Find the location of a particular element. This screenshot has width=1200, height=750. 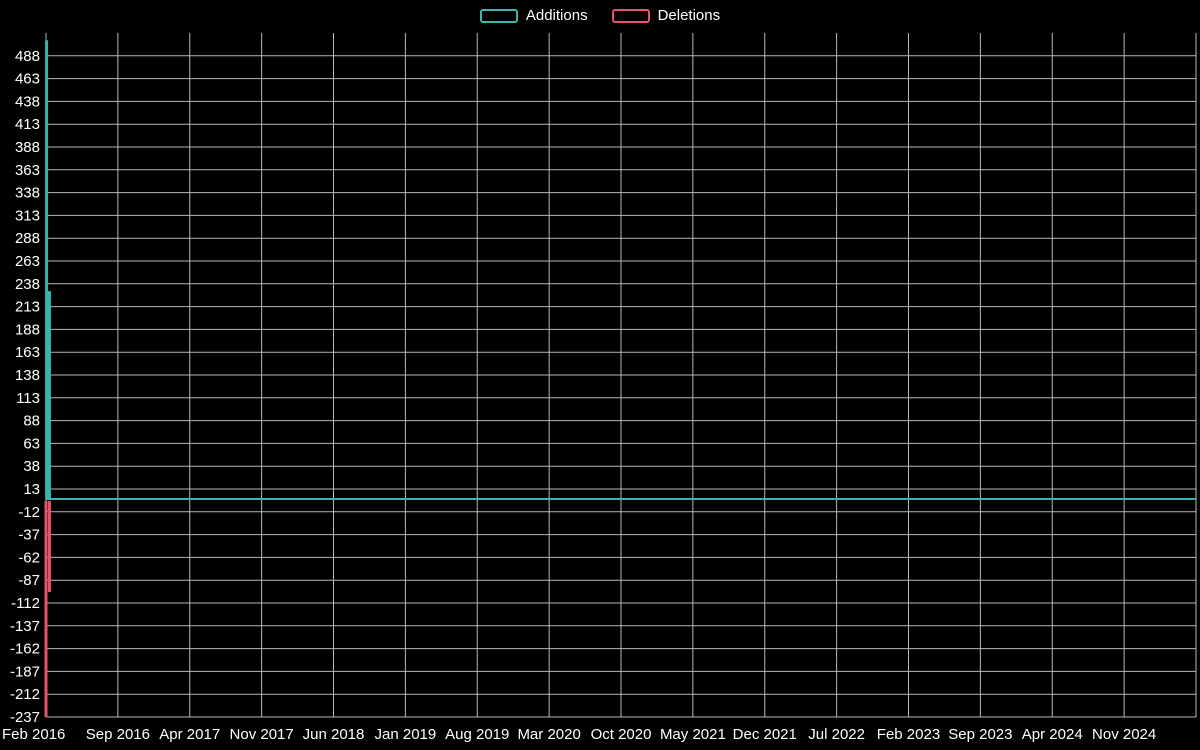

legend-item-deletions: Deletions is located at coordinates (666, 15).